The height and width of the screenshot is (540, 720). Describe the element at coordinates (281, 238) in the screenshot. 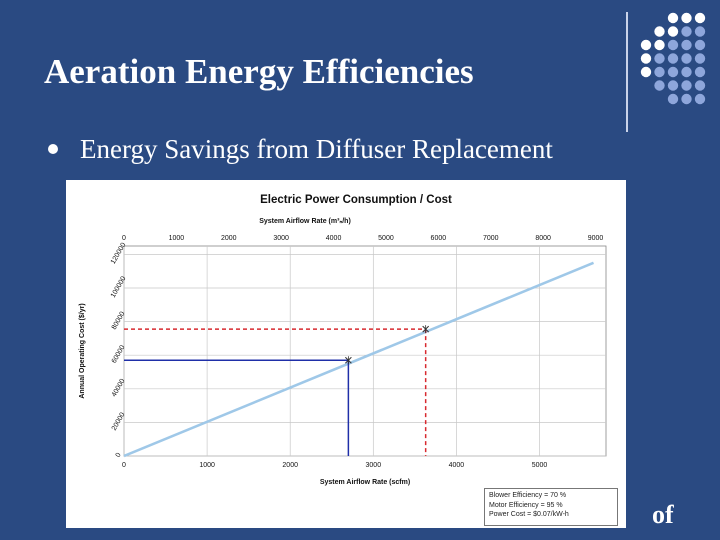

I see `x2-tick-label: 3000` at that location.